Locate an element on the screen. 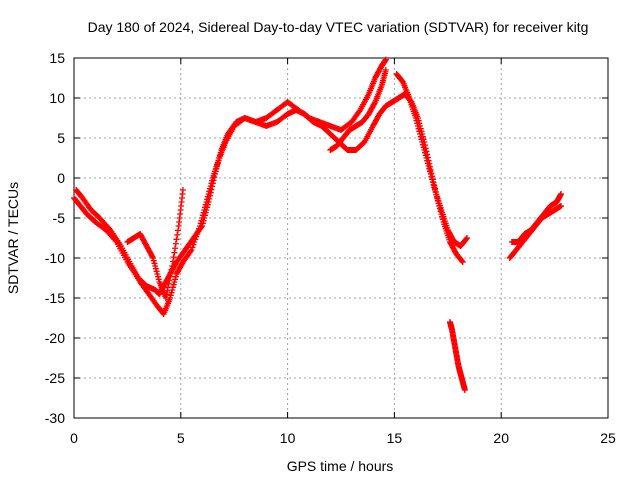  y-tick-label: 10 is located at coordinates (57, 98).